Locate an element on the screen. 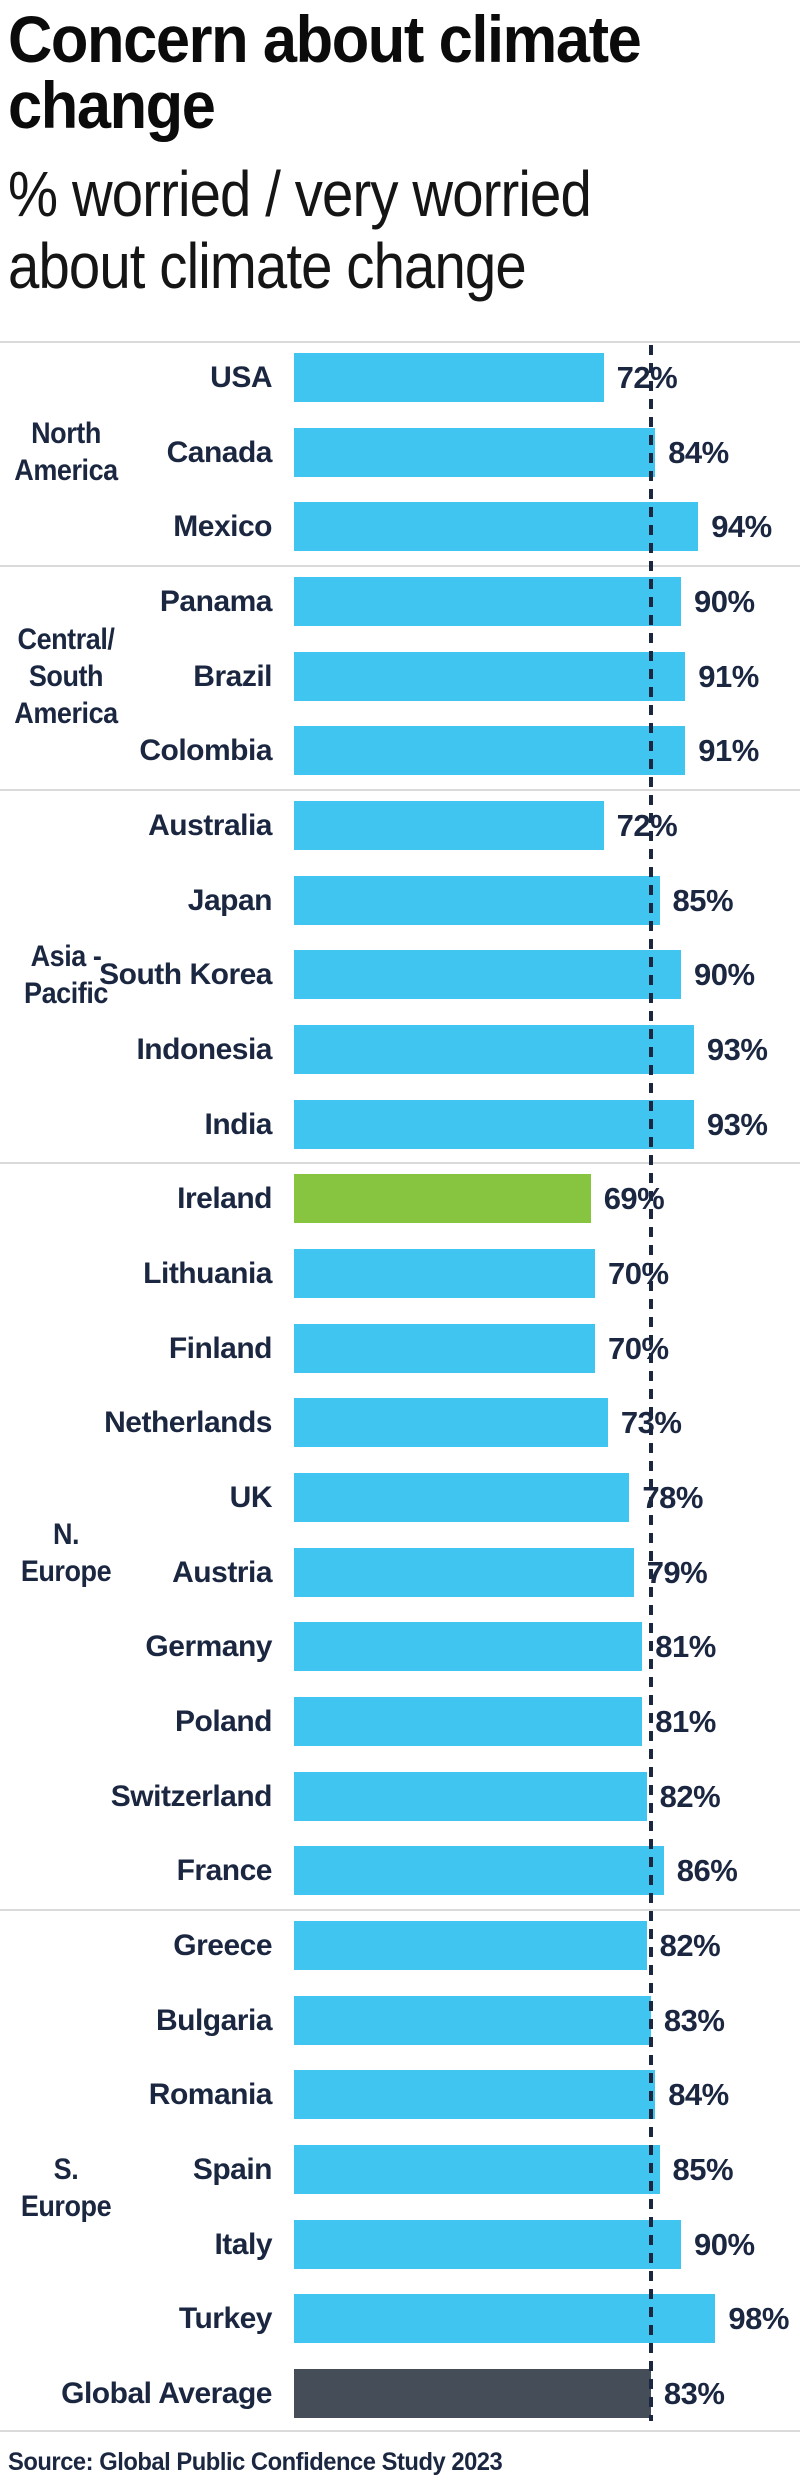 This screenshot has height=2477, width=800. value-label-south-korea: 90% is located at coordinates (724, 975).